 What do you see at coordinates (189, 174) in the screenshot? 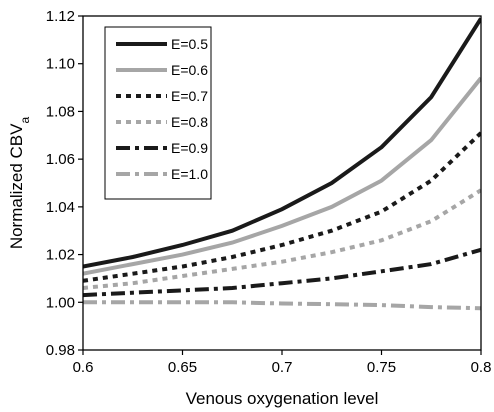
I see `legend-label: E=1.0` at bounding box center [189, 174].